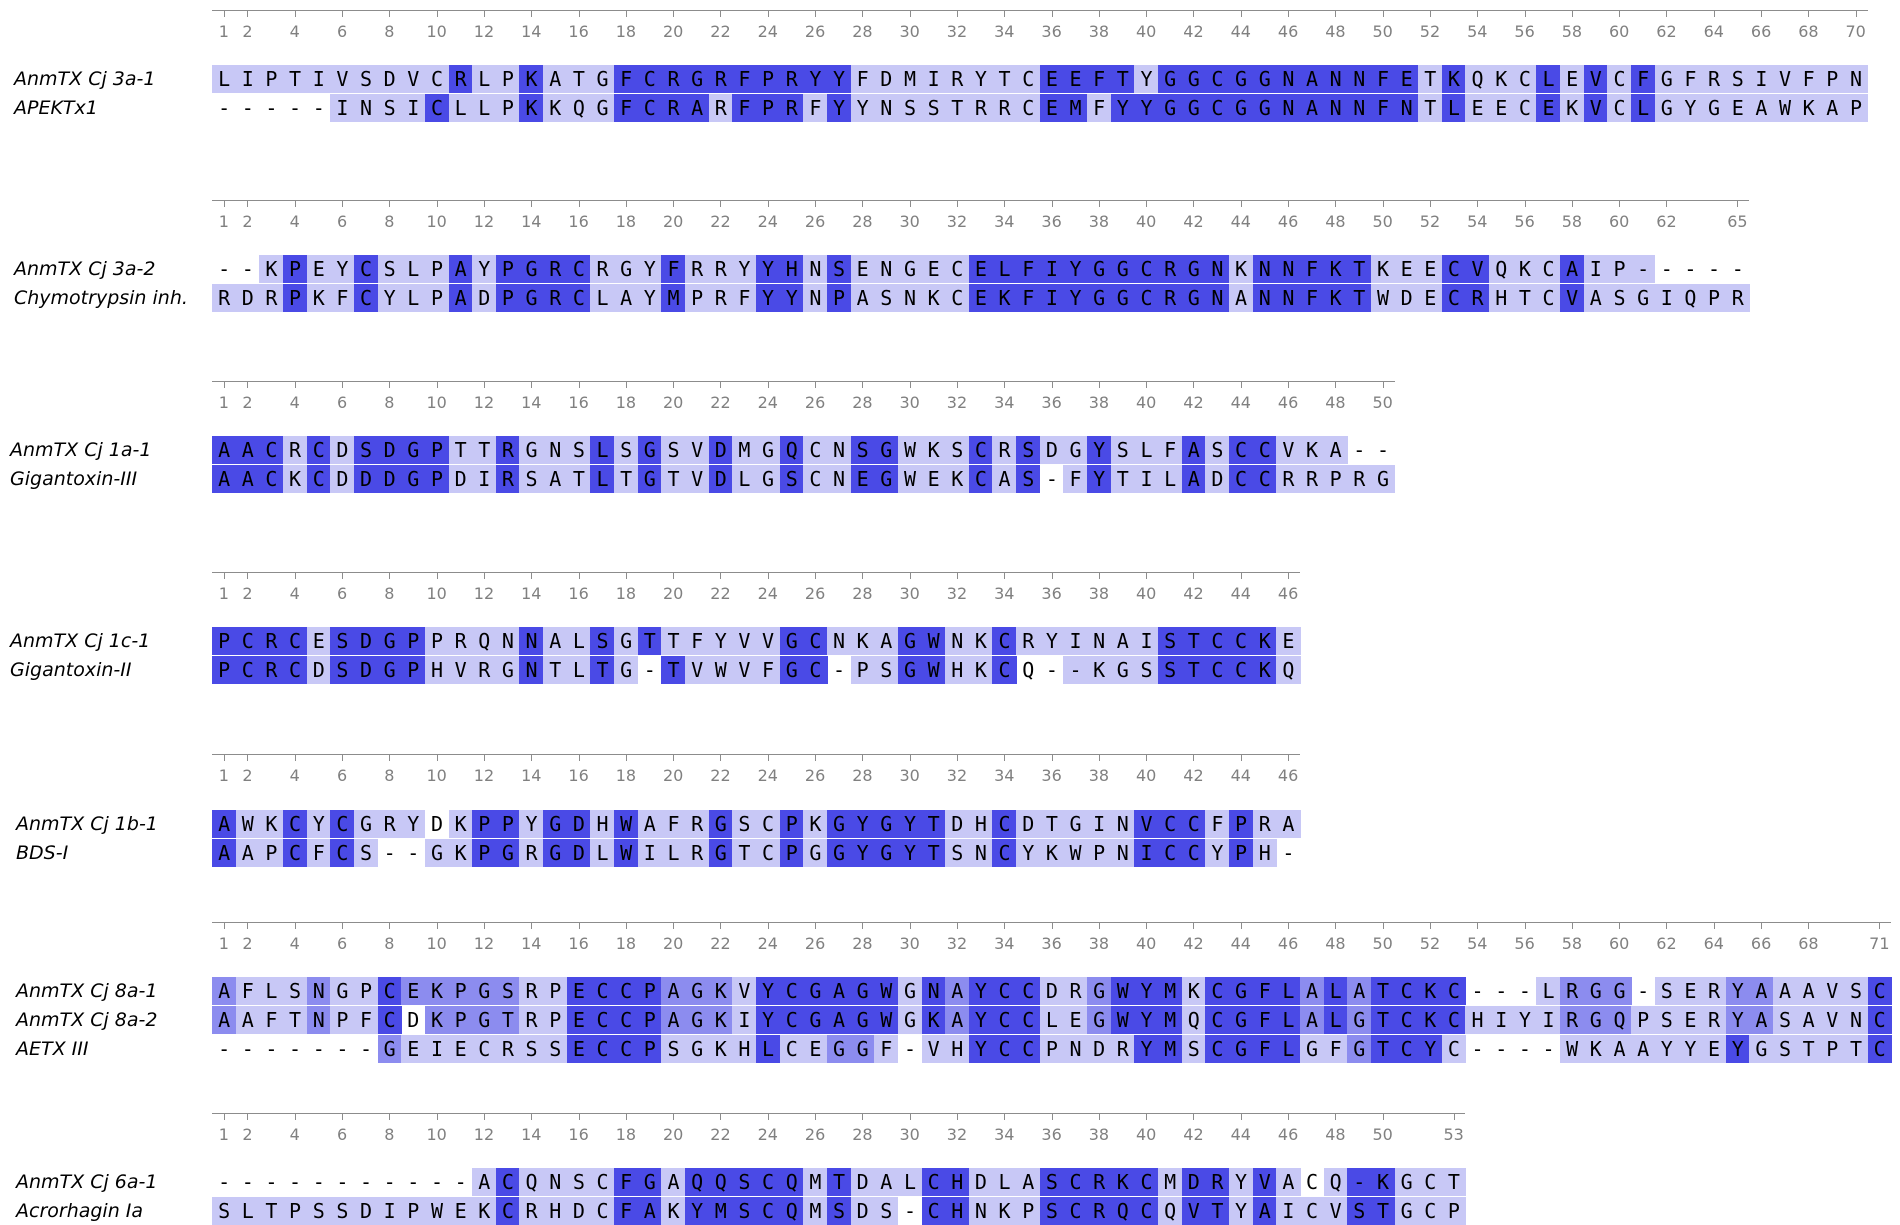  Describe the element at coordinates (578, 221) in the screenshot. I see `ruler-tick-label: 16` at that location.